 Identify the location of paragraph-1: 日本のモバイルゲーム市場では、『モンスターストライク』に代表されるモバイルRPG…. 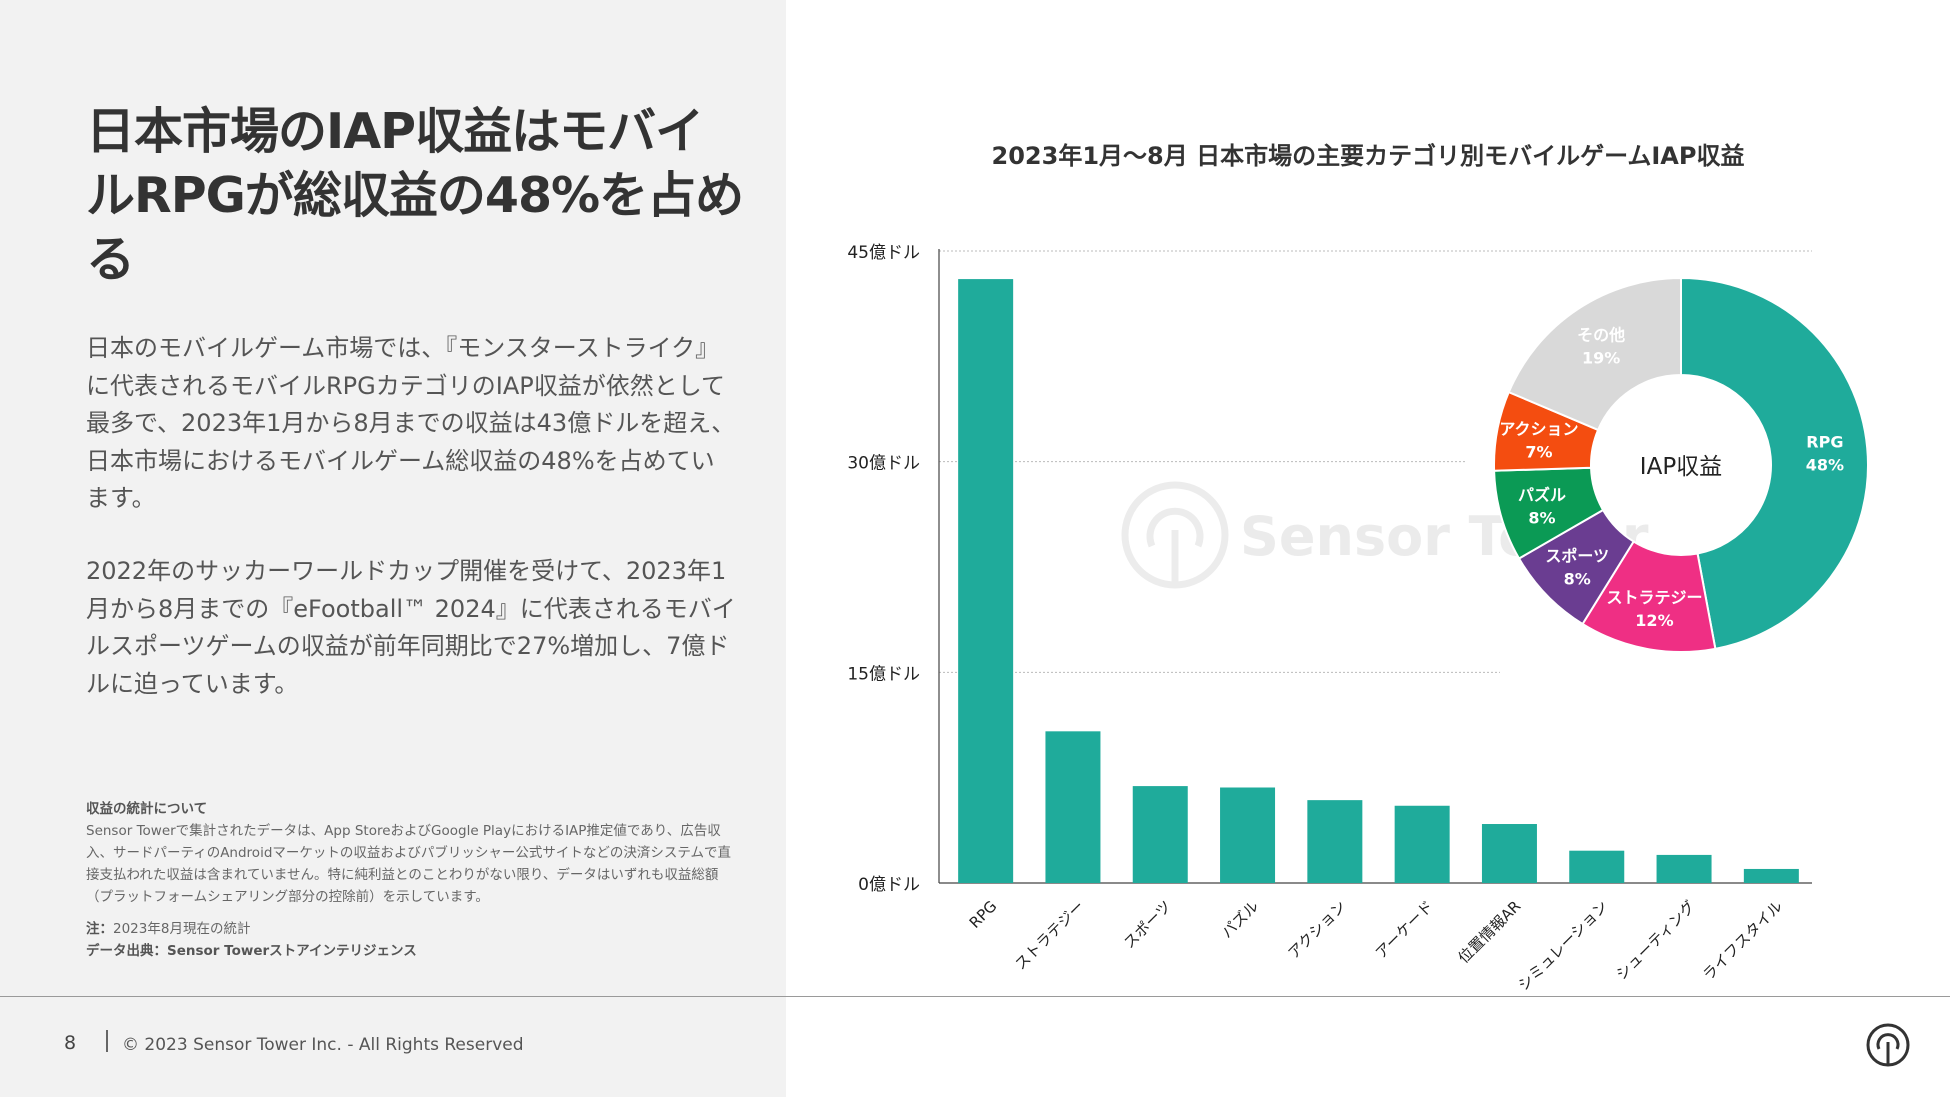
(411, 423).